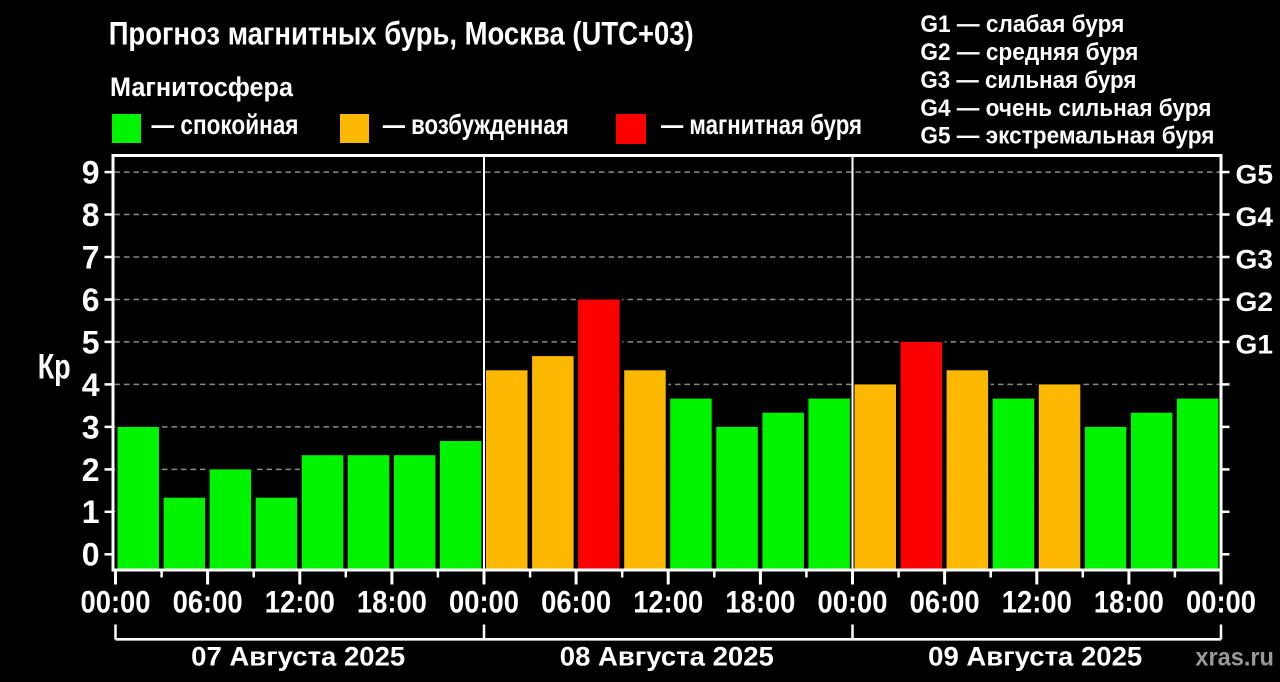 This screenshot has height=682, width=1280. Describe the element at coordinates (1065, 108) in the screenshot. I see `svg-text: G4 — очень сильная буря` at that location.